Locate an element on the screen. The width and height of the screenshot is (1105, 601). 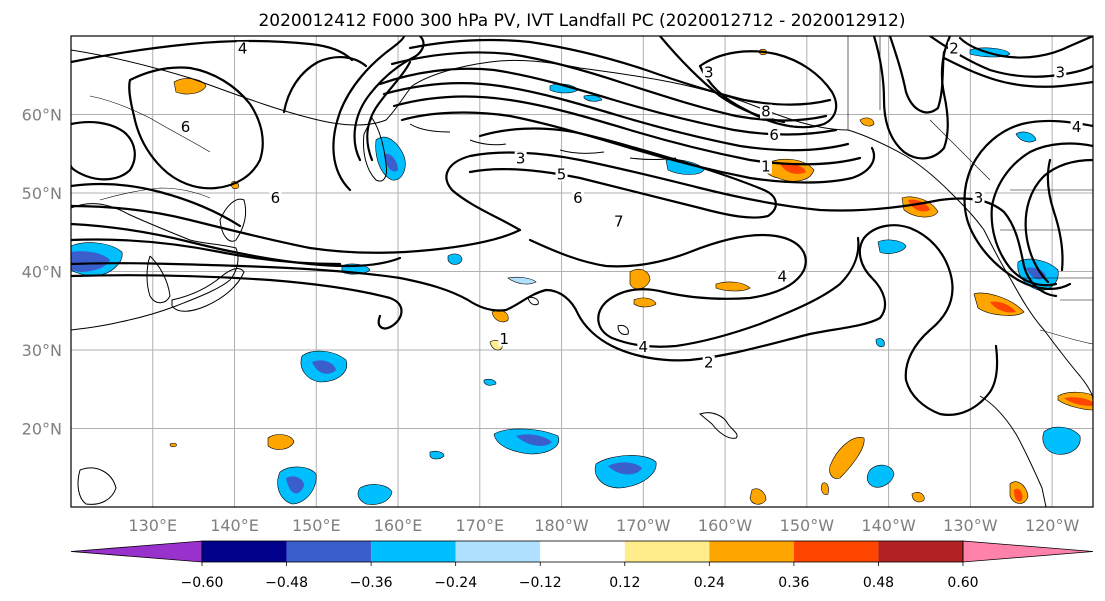
contour-label: 5 is located at coordinates (562, 174).